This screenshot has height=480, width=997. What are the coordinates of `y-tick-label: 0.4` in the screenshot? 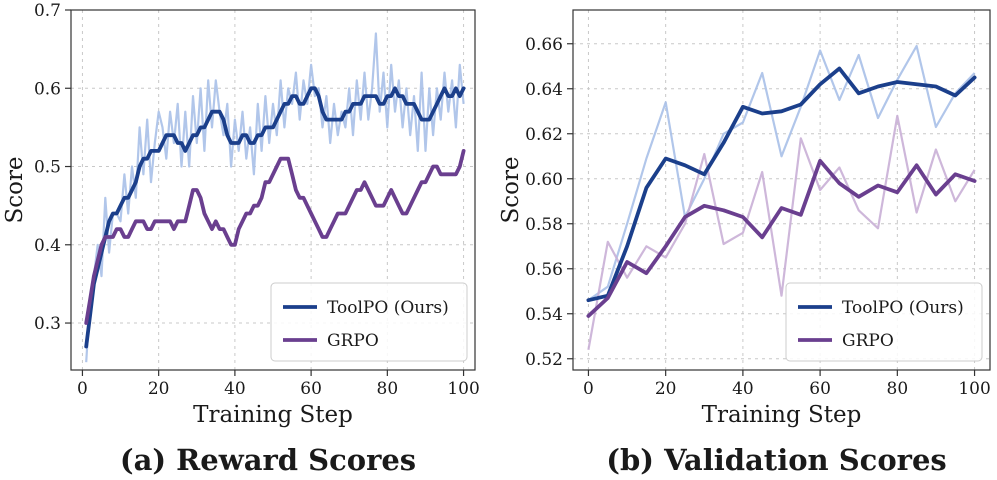 It's located at (47, 246).